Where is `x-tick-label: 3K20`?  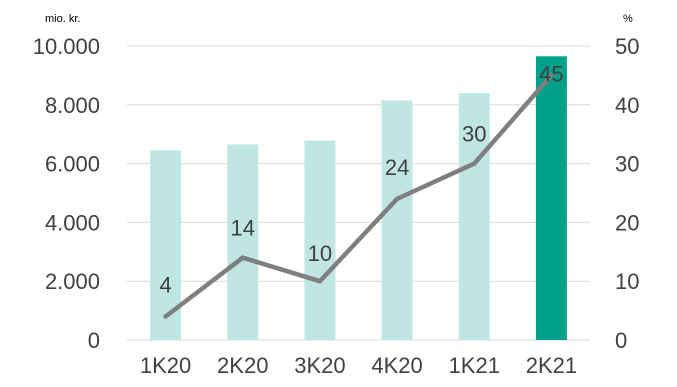
x-tick-label: 3K20 is located at coordinates (319, 365).